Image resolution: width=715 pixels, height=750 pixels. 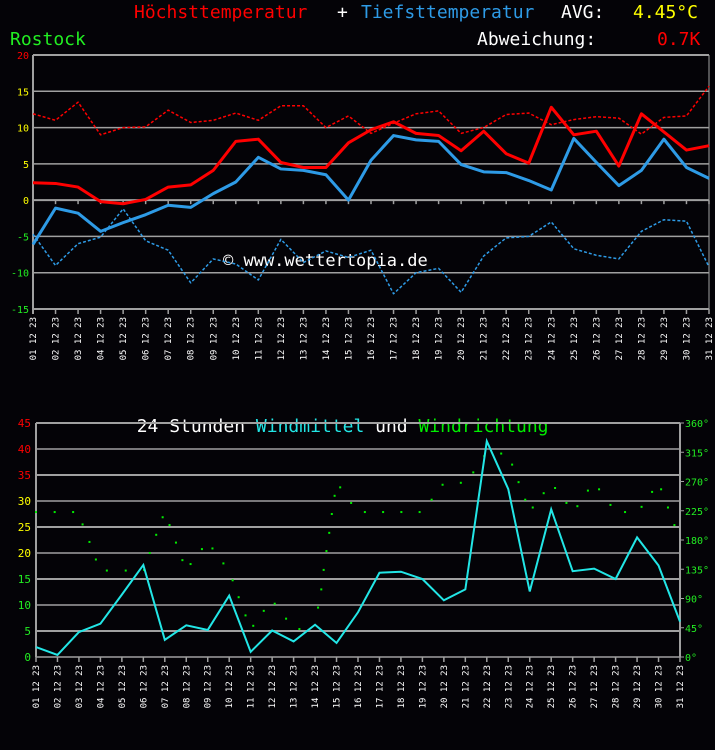 I want to click on wind-title-part4: Windrichtung, so click(x=483, y=426).